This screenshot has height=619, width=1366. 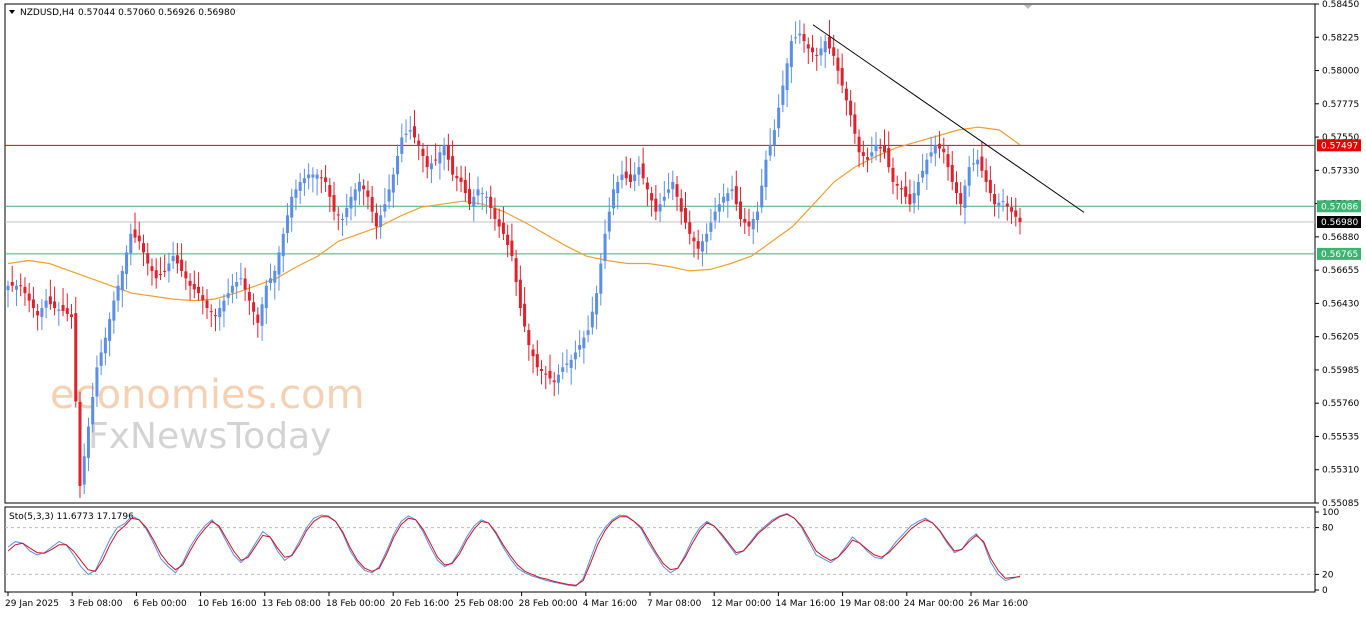 I want to click on price-tag-label: 0.57086, so click(x=1339, y=207).